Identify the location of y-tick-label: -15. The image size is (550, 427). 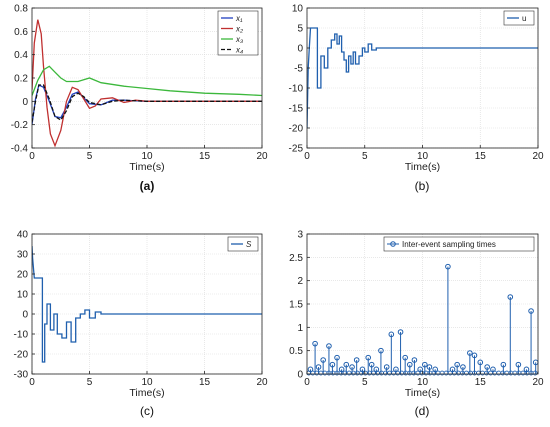
(296, 109).